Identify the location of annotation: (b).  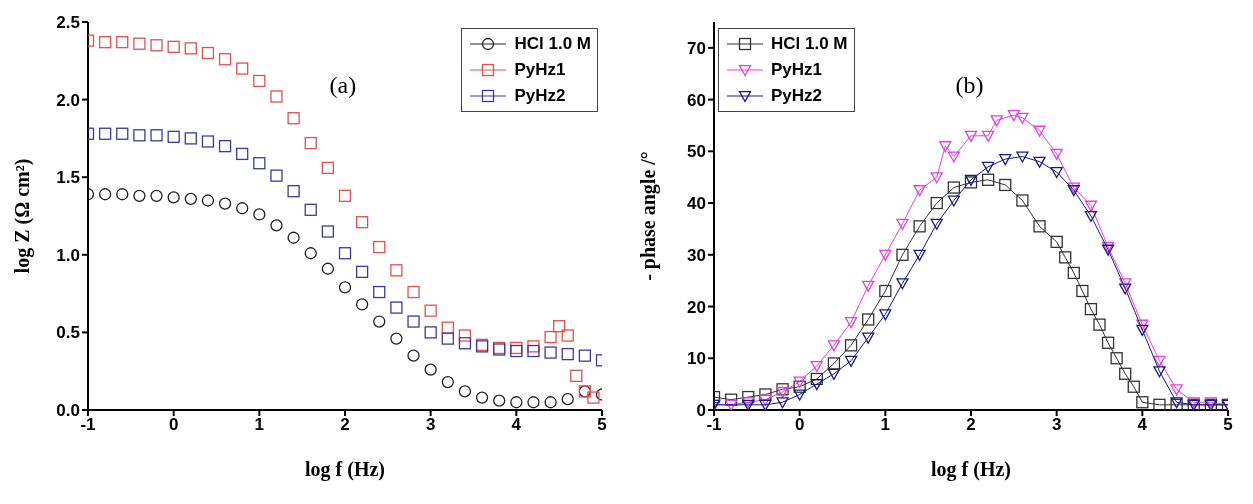
(969, 85).